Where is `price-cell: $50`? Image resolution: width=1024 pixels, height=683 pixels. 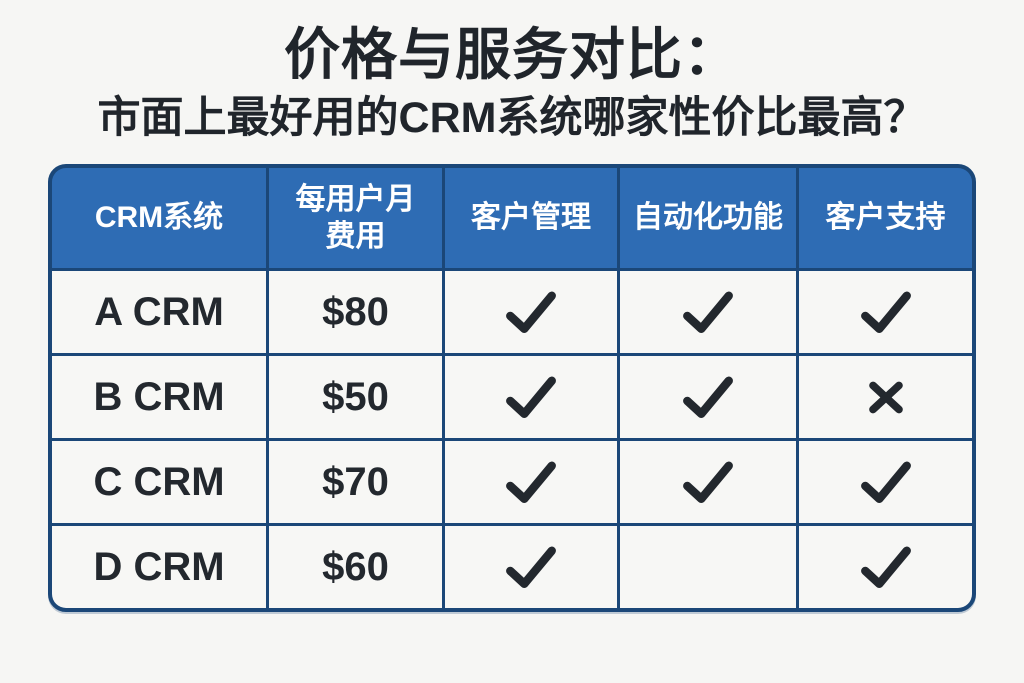 price-cell: $50 is located at coordinates (355, 397).